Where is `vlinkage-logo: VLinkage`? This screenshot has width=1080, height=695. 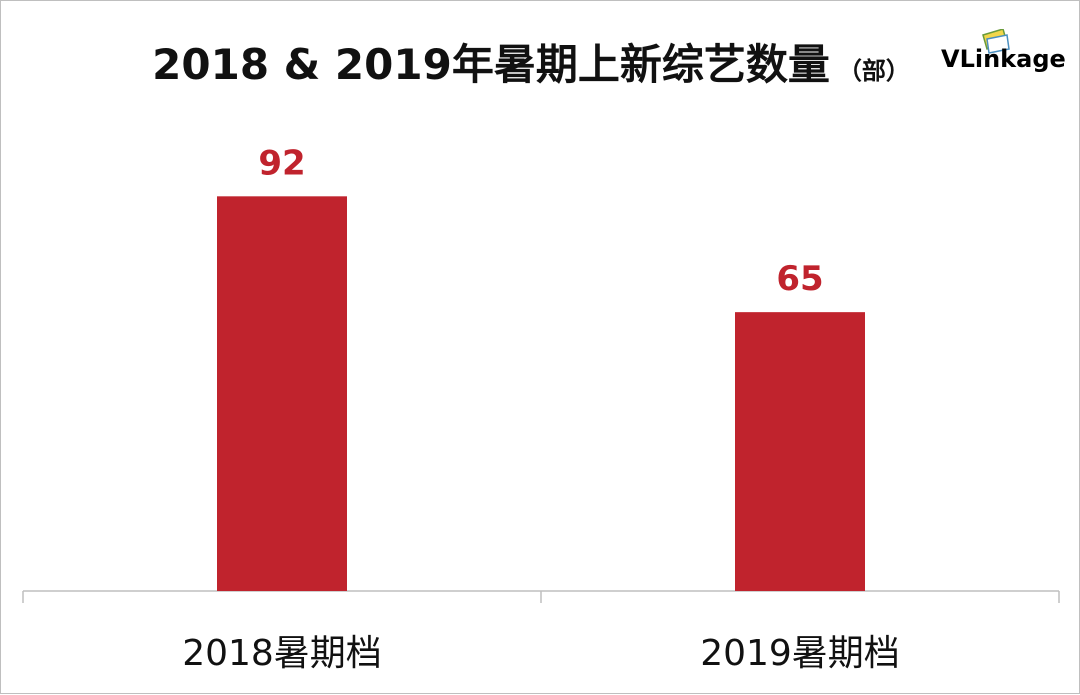 vlinkage-logo: VLinkage is located at coordinates (1006, 54).